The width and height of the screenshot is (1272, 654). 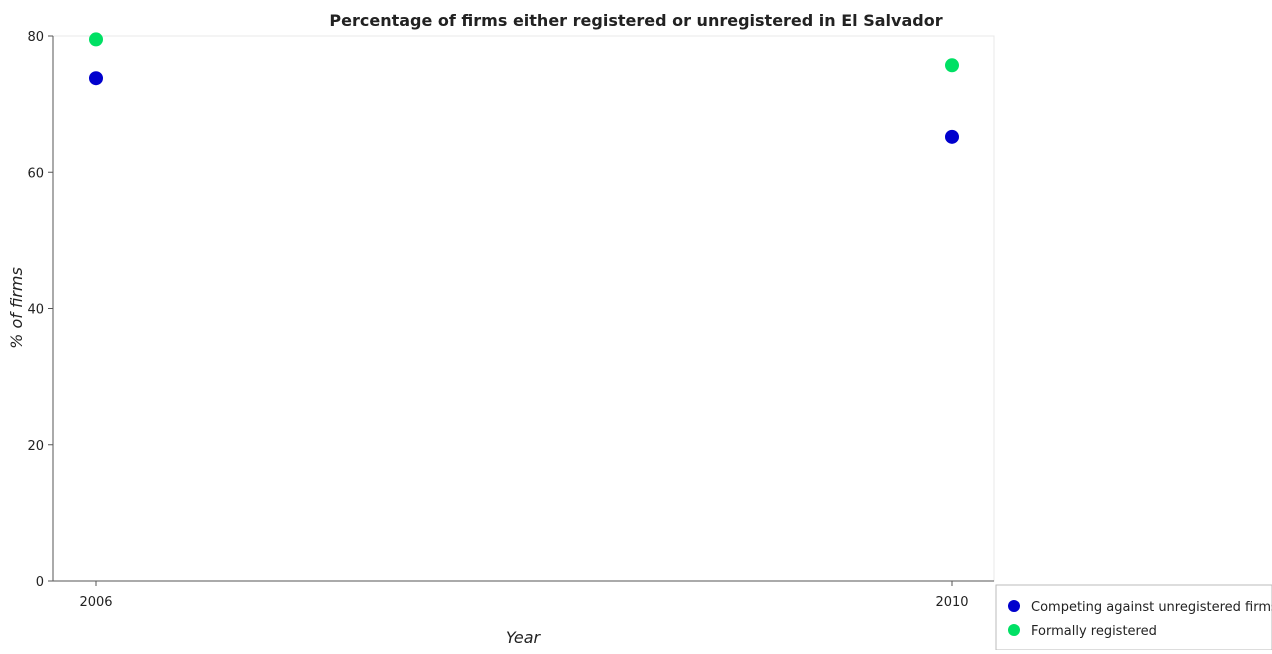 I want to click on y-tick-label: 20, so click(x=35, y=446).